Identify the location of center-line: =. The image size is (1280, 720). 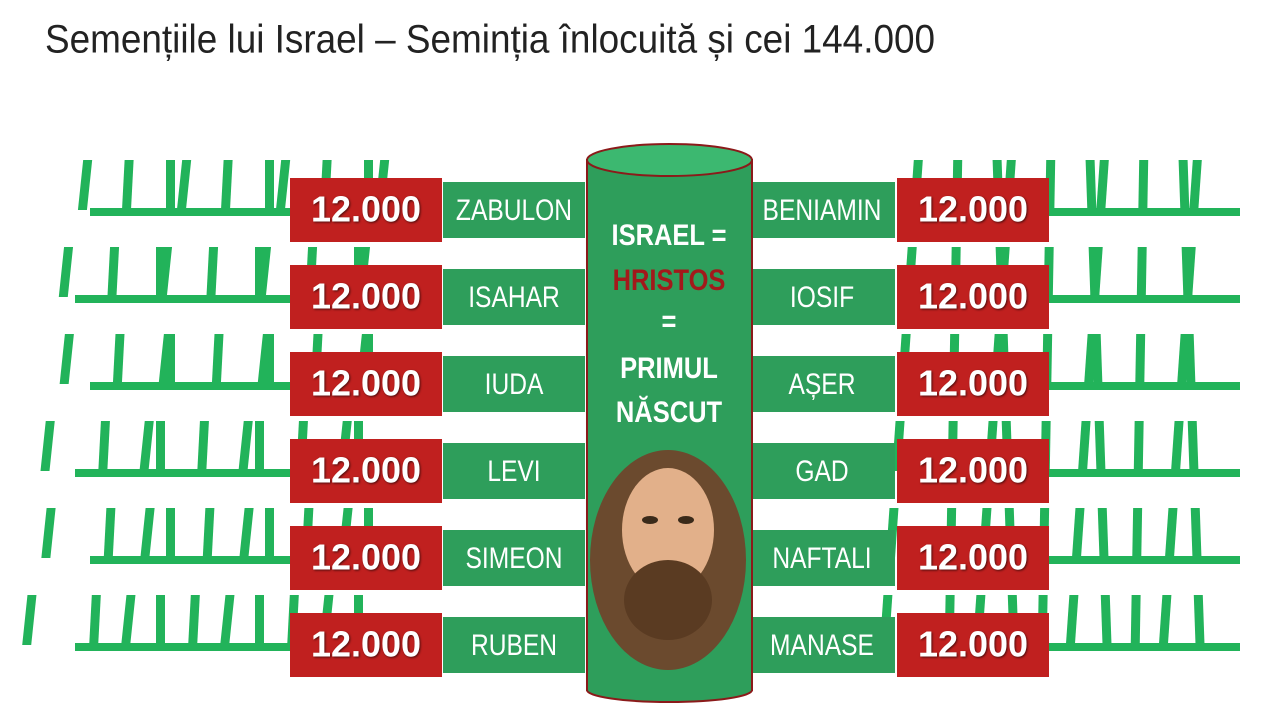
(669, 320).